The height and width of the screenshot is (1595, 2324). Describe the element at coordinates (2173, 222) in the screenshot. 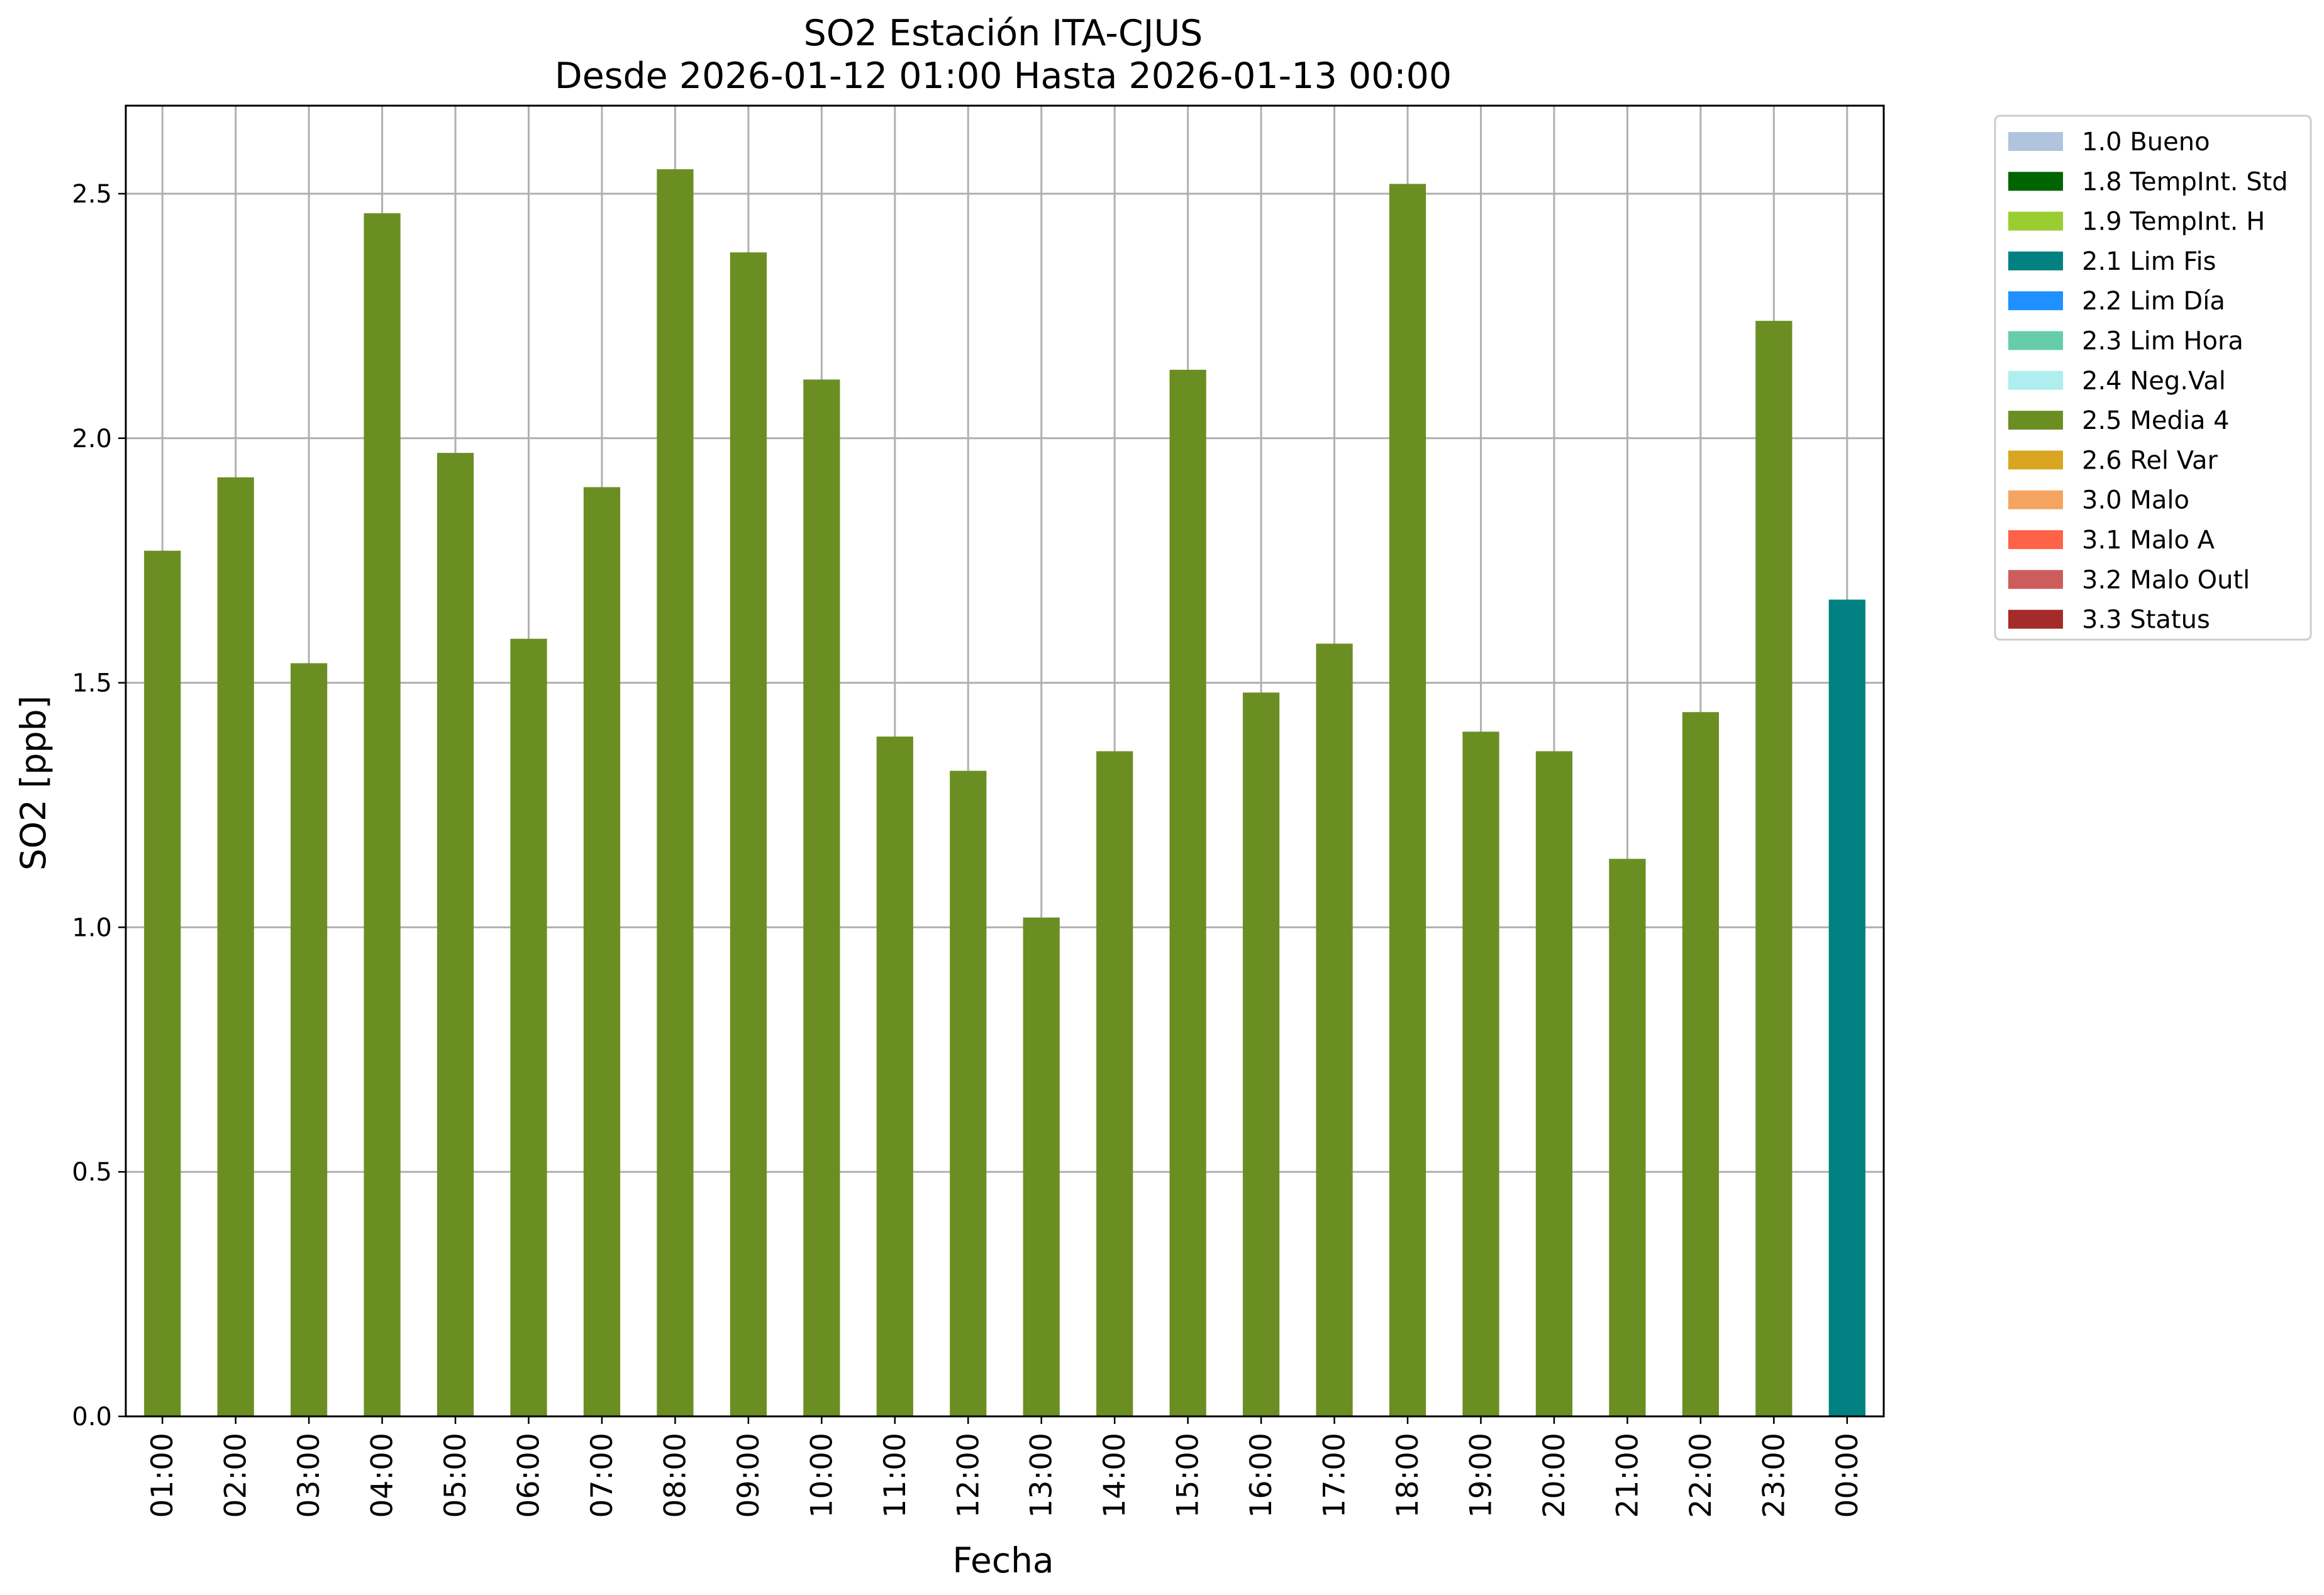

I see `legend-label: 1.9 TempInt. H` at that location.